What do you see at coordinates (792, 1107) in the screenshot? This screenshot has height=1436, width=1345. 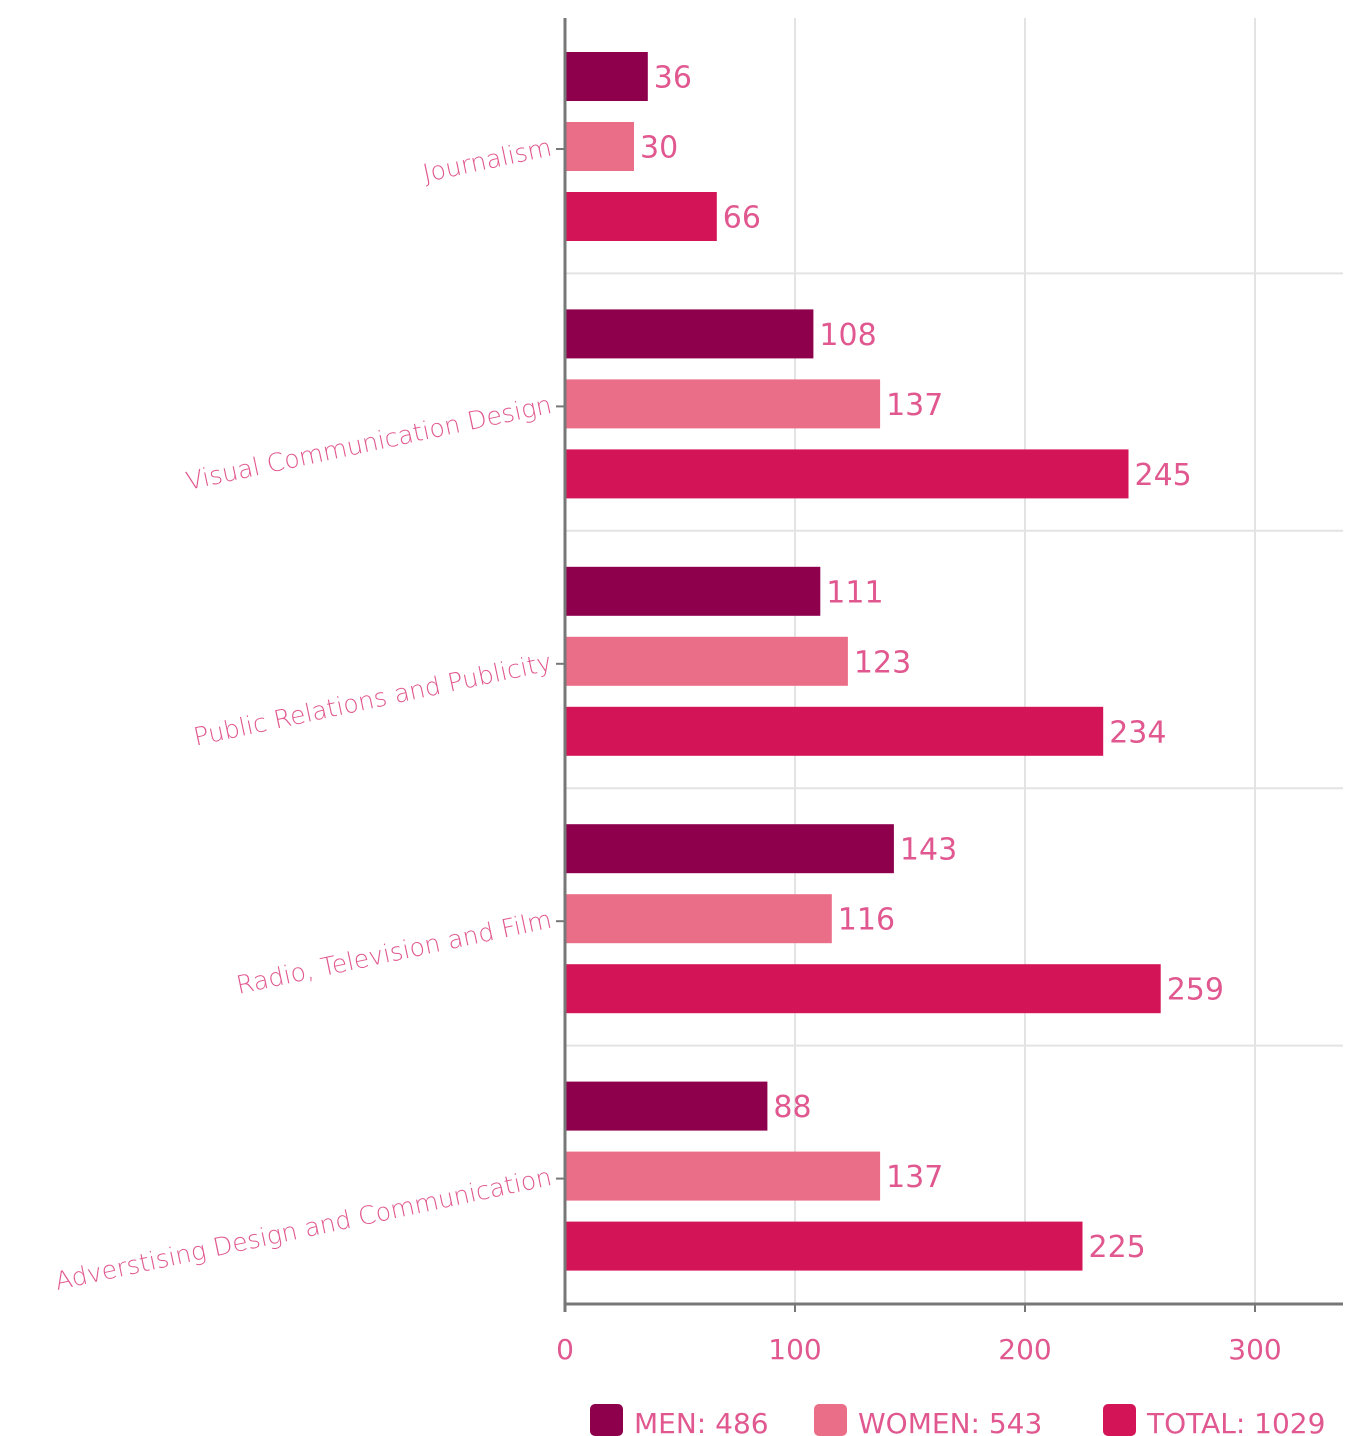 I see `value-label-men-4: 88` at bounding box center [792, 1107].